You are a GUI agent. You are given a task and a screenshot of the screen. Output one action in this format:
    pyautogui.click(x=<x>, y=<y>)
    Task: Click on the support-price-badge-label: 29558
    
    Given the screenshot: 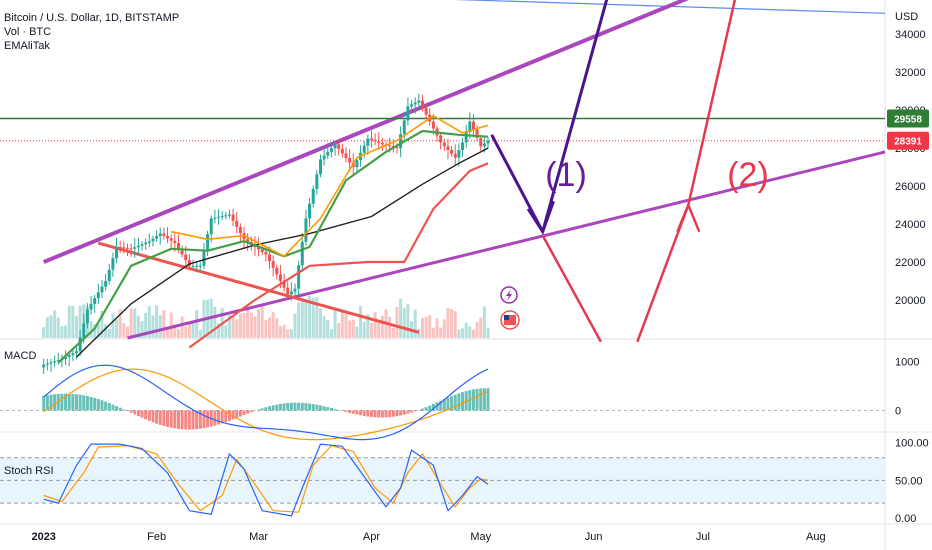 What is the action you would take?
    pyautogui.click(x=908, y=120)
    